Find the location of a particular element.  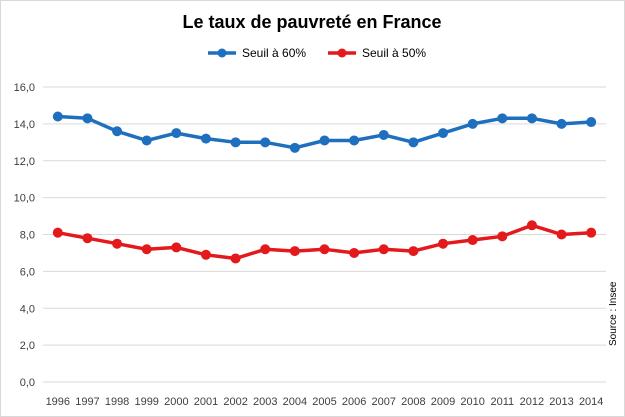

x-tick-label: 2011 is located at coordinates (502, 402).